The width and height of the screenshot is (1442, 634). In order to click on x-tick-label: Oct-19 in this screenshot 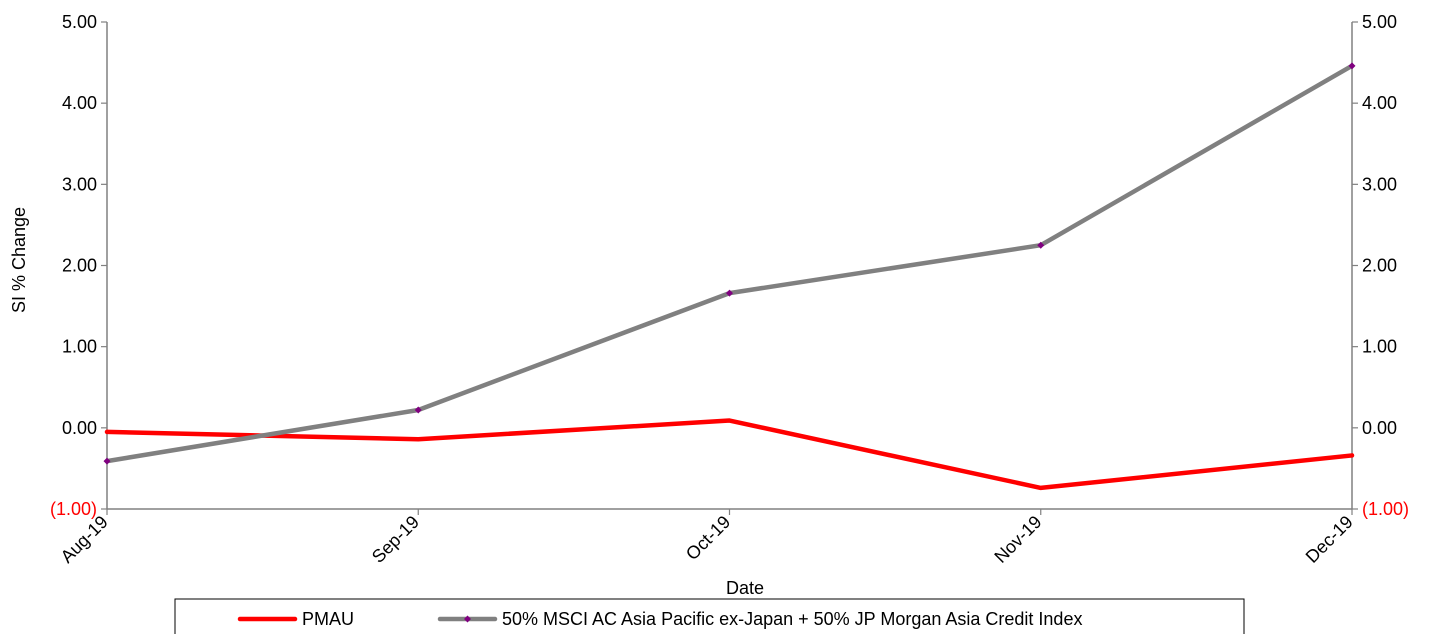, I will do `click(708, 538)`.